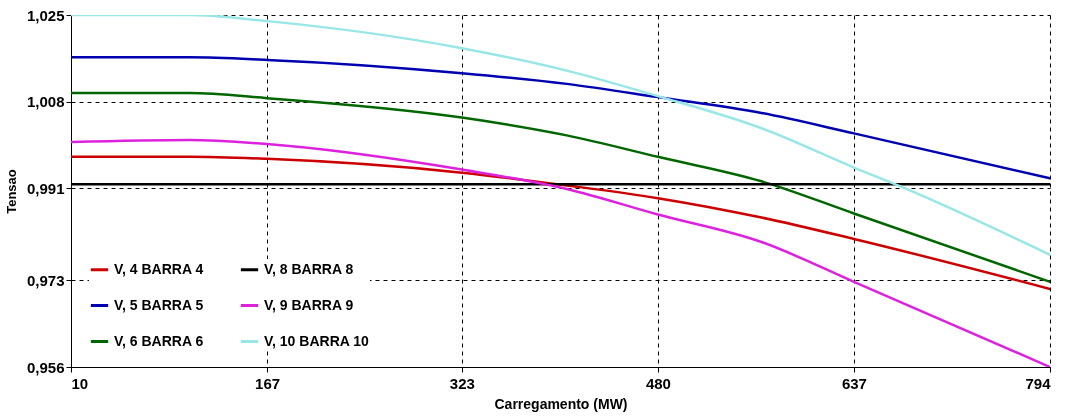  I want to click on x-tick-label: 480, so click(658, 383).